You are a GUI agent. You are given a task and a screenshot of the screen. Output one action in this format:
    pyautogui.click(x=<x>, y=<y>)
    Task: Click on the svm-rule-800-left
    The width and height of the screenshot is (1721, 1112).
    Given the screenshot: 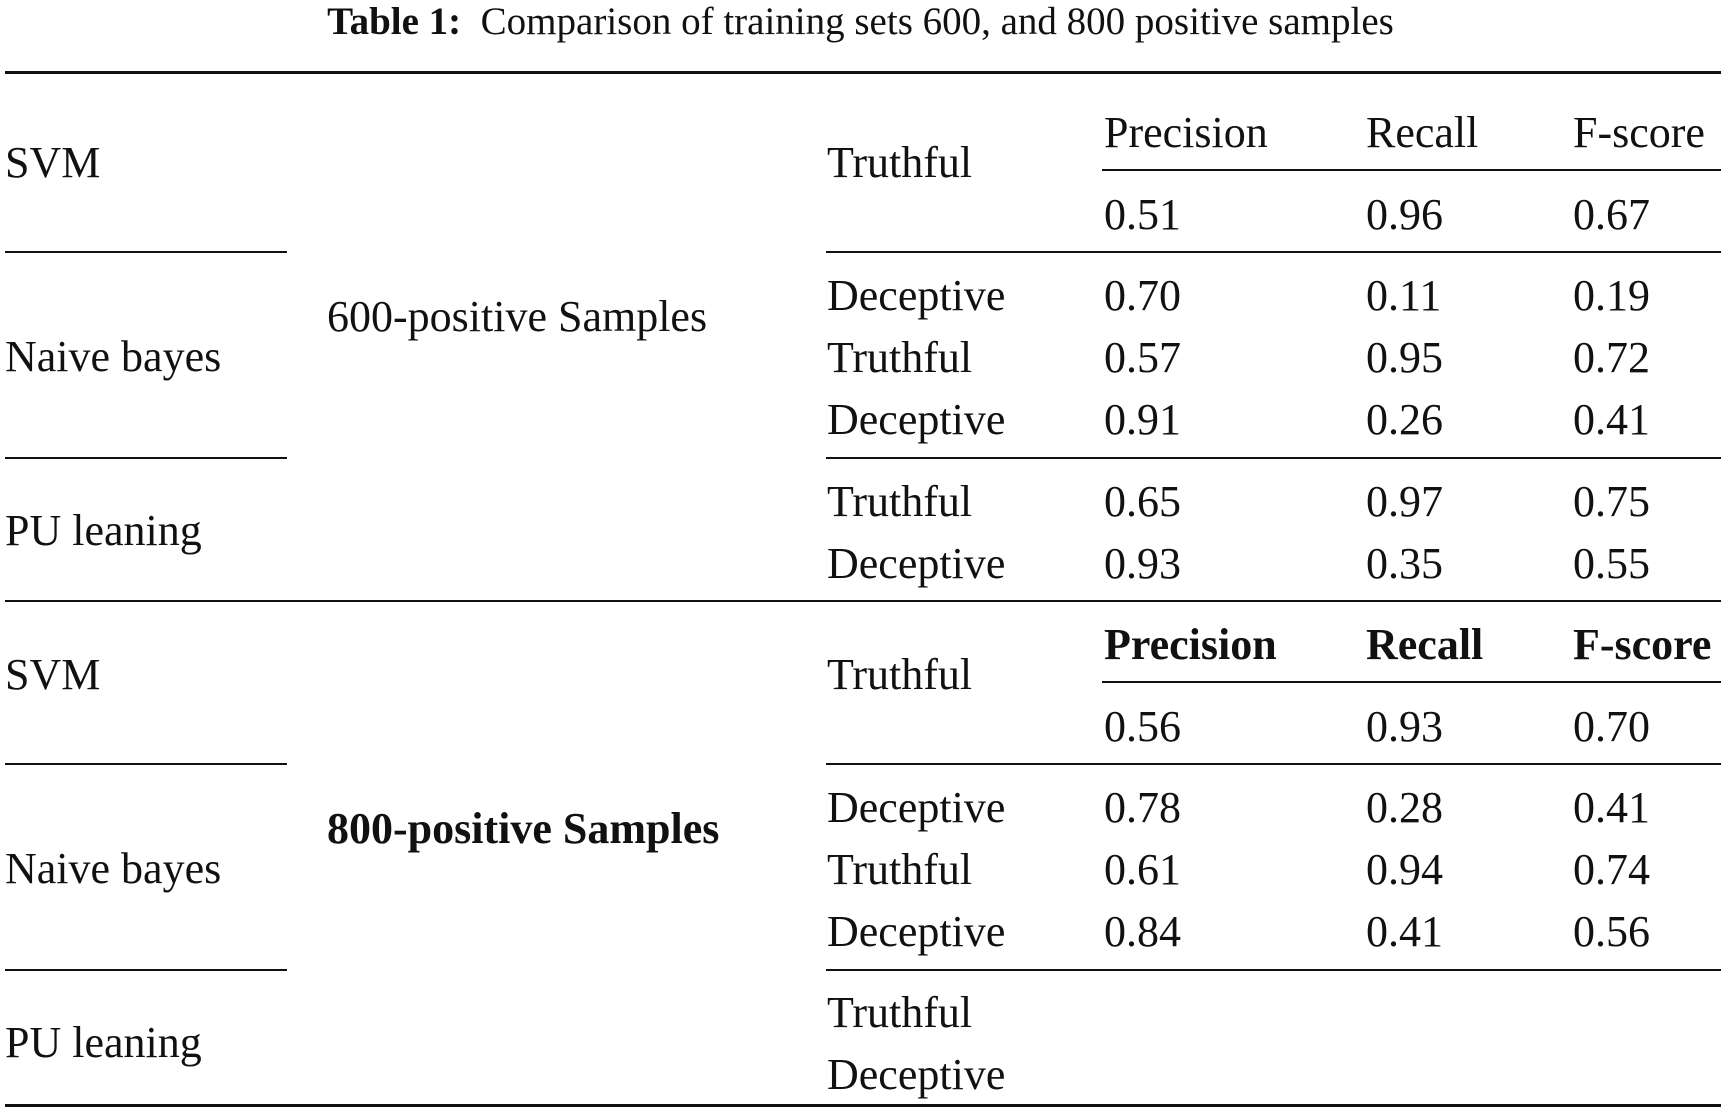 What is the action you would take?
    pyautogui.click(x=146, y=764)
    